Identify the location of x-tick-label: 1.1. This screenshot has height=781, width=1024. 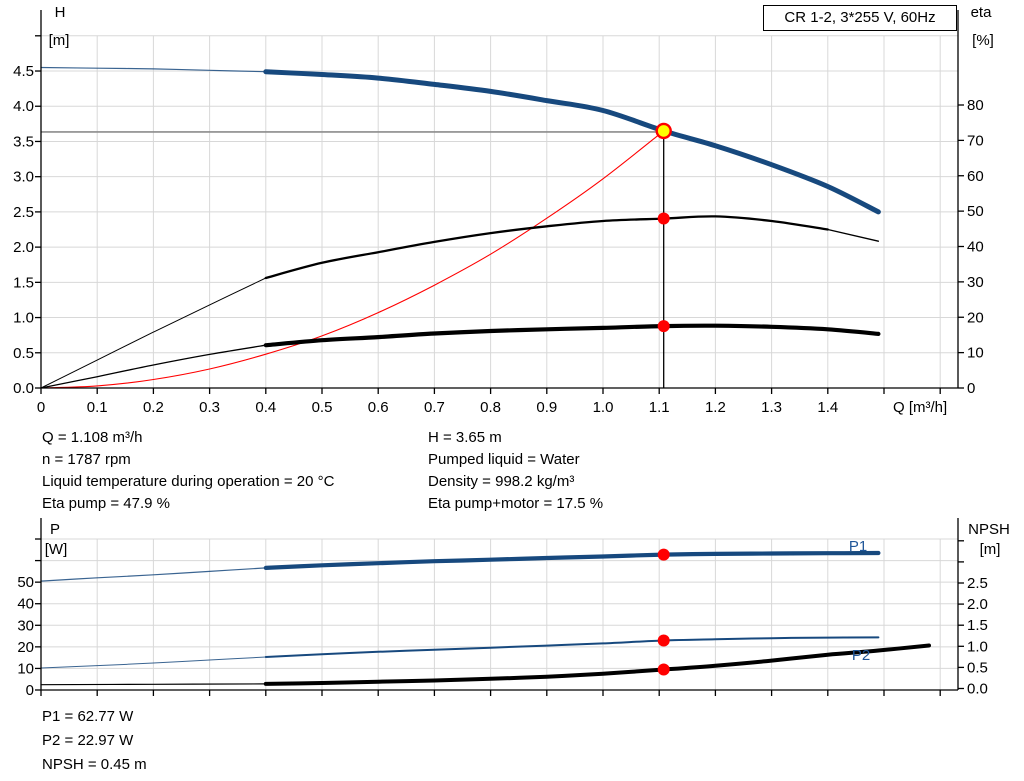
(659, 407).